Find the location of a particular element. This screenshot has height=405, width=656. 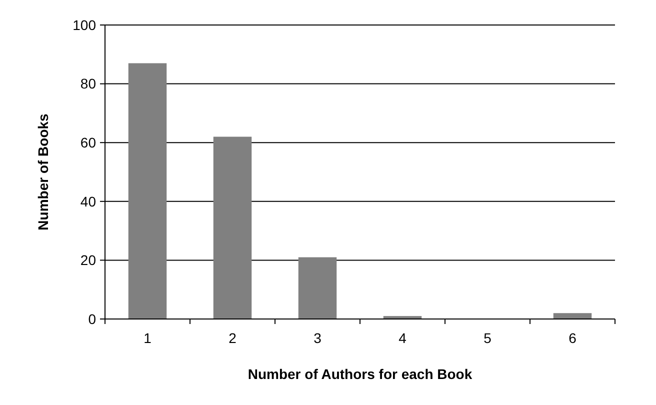

x-tick-label: 6 is located at coordinates (572, 338).